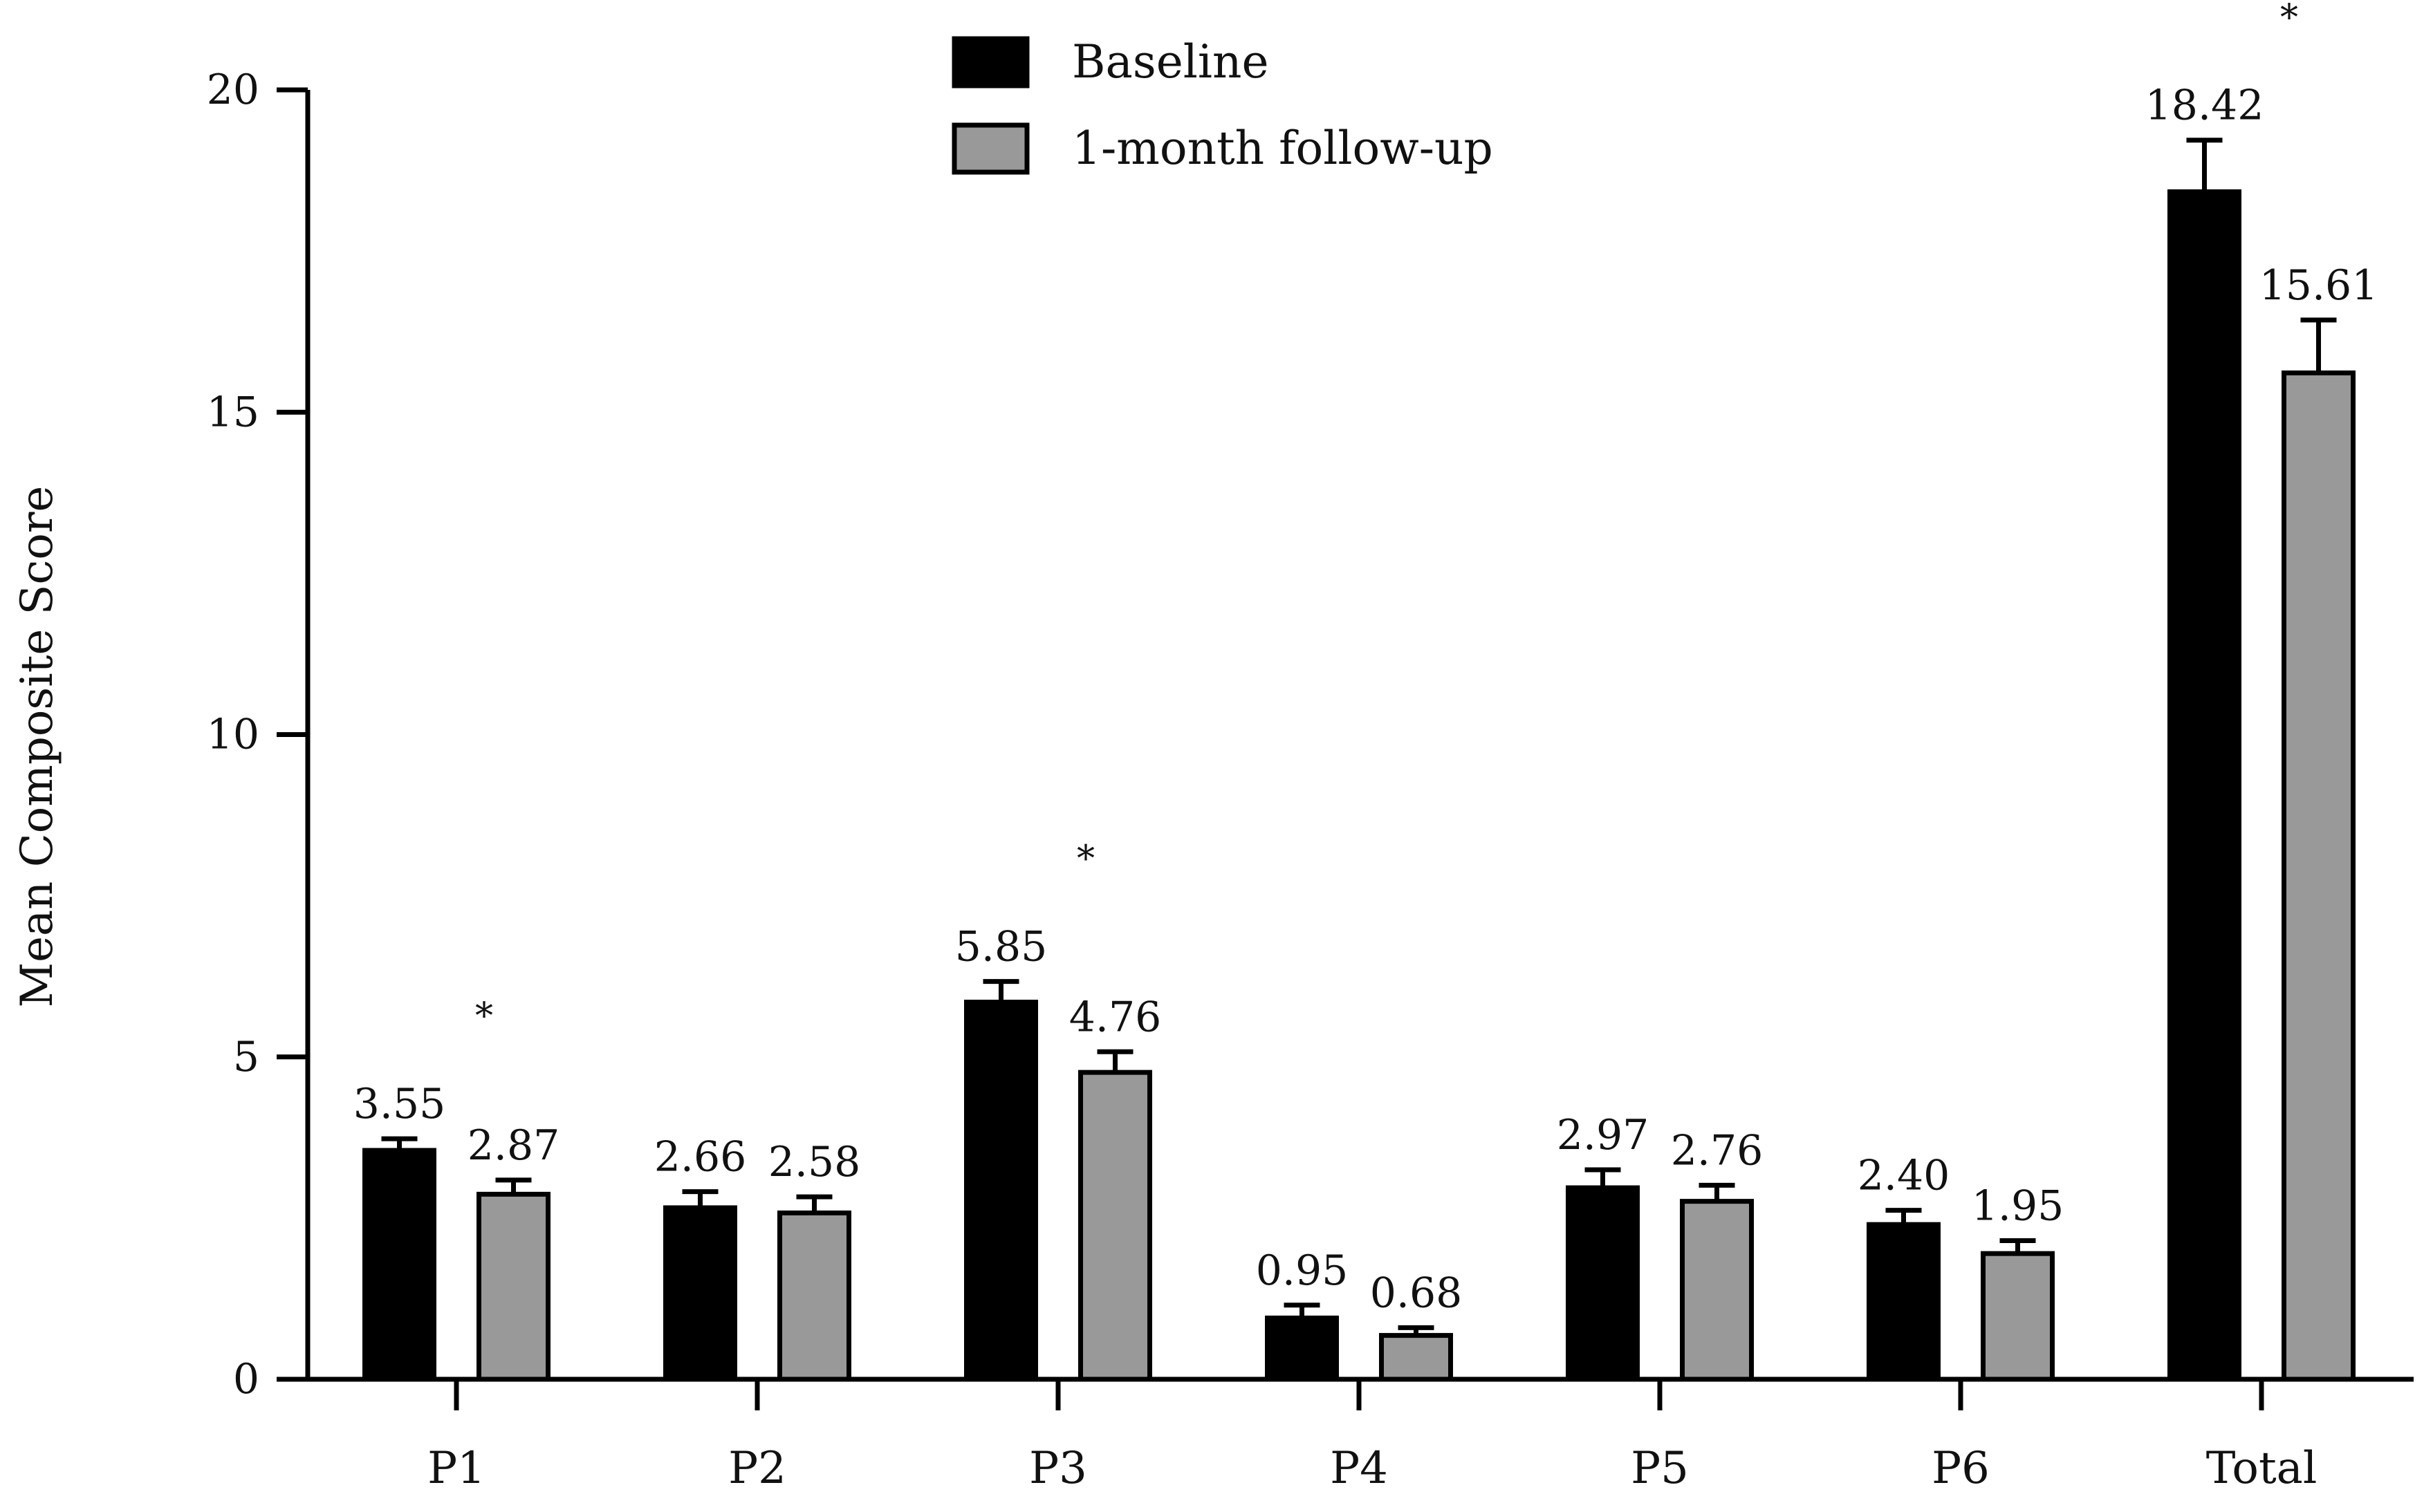  Describe the element at coordinates (1115, 1017) in the screenshot. I see `data-label: 4.76` at that location.